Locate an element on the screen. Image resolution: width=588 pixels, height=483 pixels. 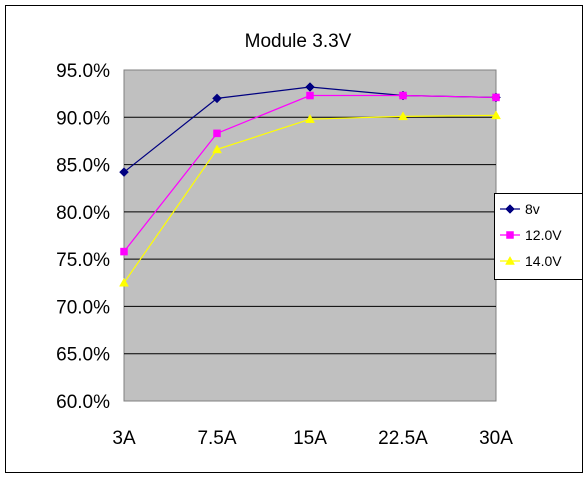
x-tick-label: 3A is located at coordinates (124, 438).